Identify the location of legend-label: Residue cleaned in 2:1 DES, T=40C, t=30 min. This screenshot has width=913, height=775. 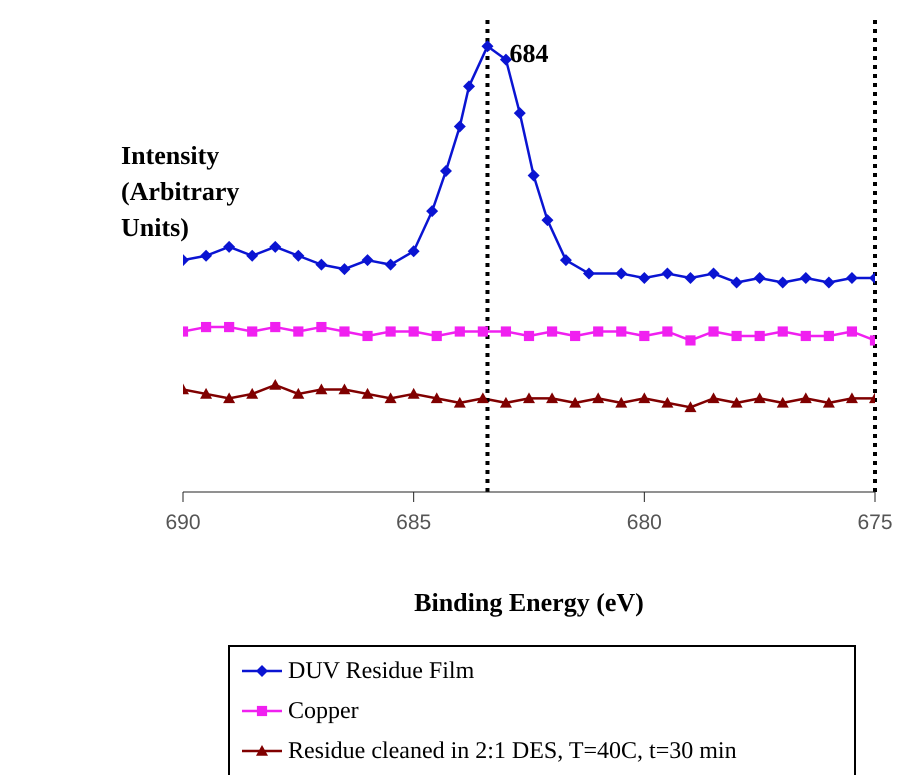
(512, 751).